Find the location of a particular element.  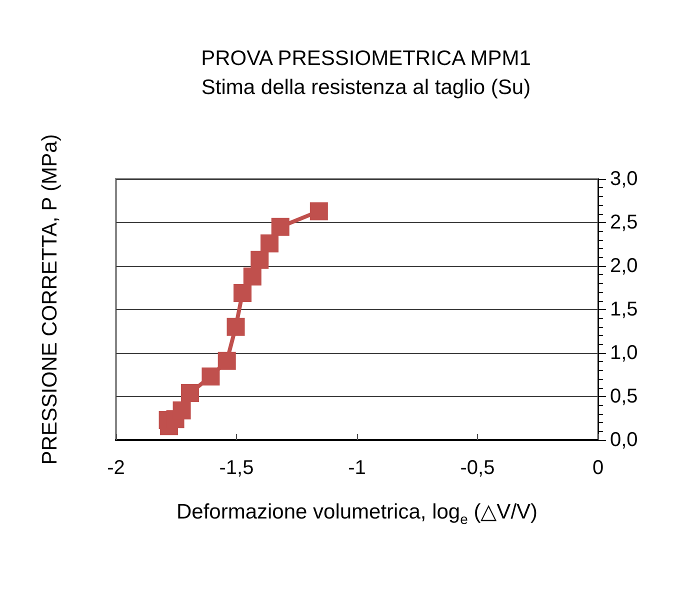

x-tick-label: -2 is located at coordinates (116, 468).